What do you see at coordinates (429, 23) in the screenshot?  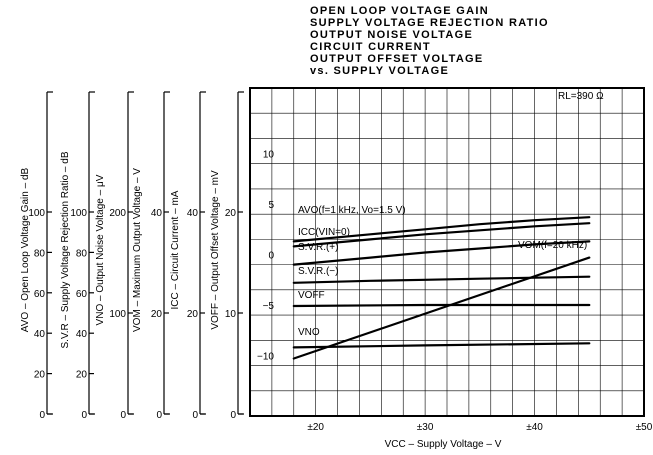 I see `title-line: SUPPLY VOLTAGE REJECTION RATIO` at bounding box center [429, 23].